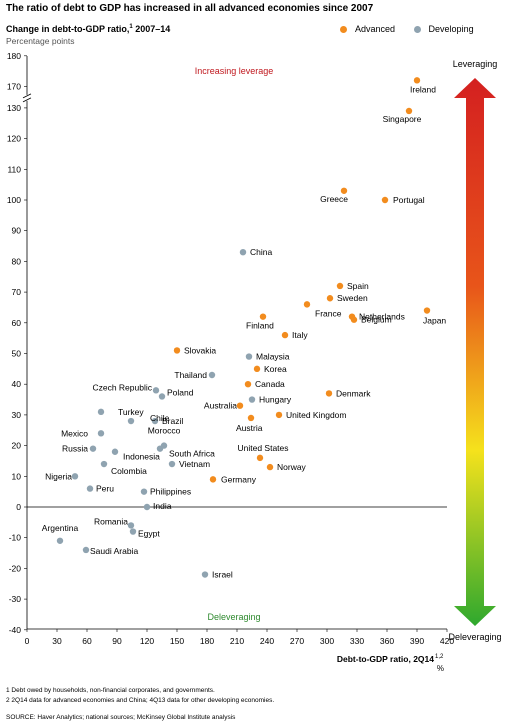  Describe the element at coordinates (129, 471) in the screenshot. I see `point-label-colombia: Colombia` at that location.